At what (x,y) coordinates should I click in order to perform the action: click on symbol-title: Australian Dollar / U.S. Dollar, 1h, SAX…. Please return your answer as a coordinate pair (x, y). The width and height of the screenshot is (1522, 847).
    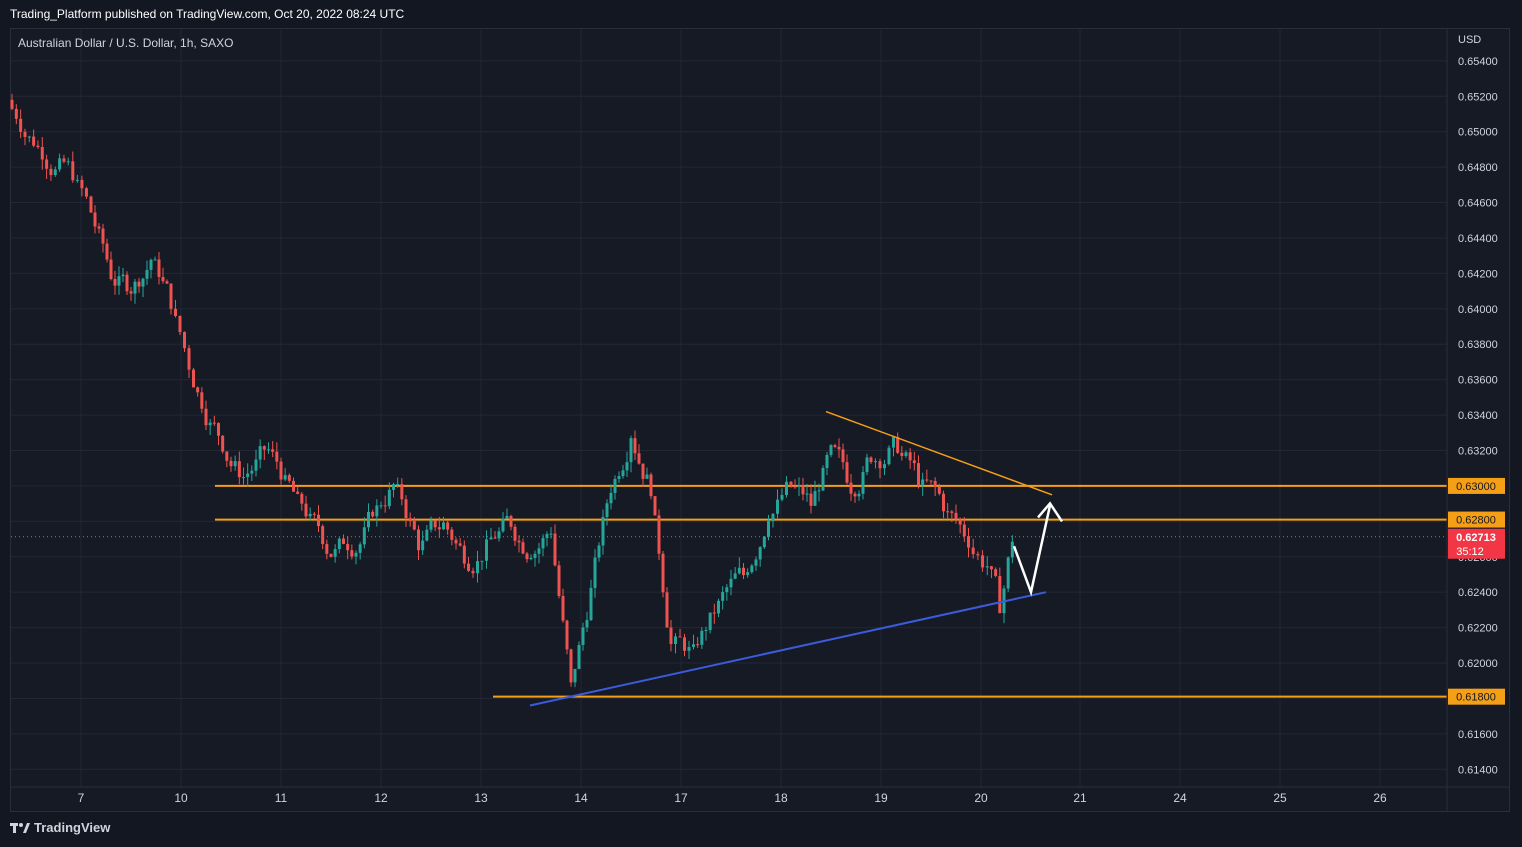
    Looking at the image, I should click on (126, 43).